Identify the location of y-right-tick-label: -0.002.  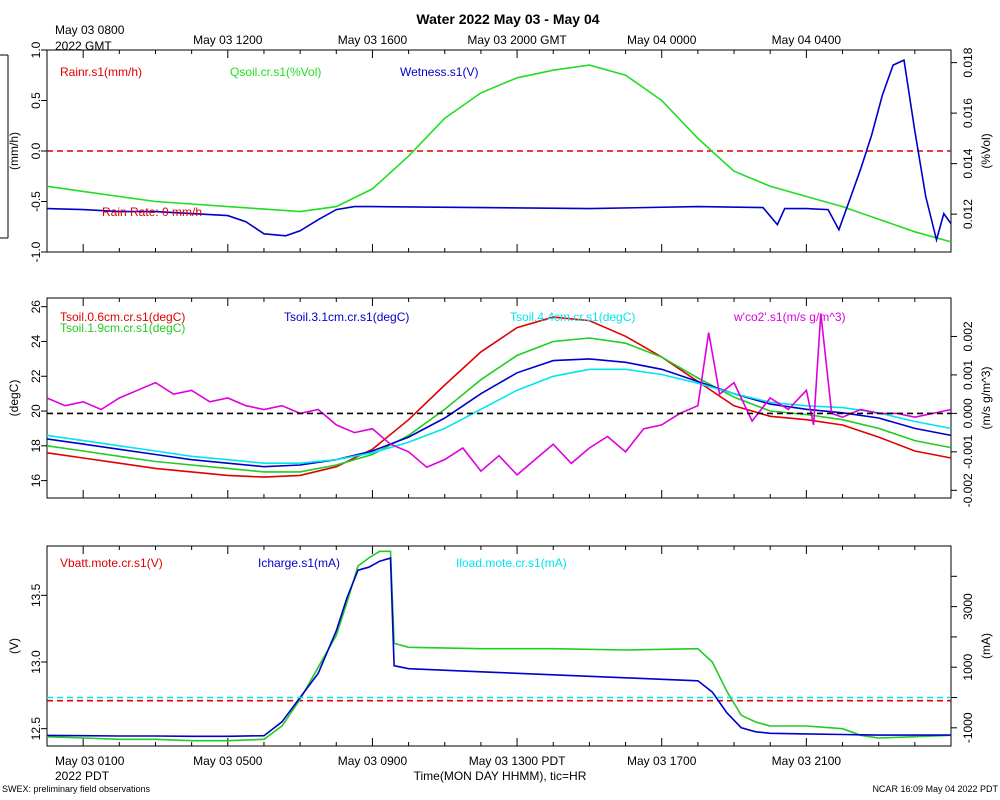
(968, 490).